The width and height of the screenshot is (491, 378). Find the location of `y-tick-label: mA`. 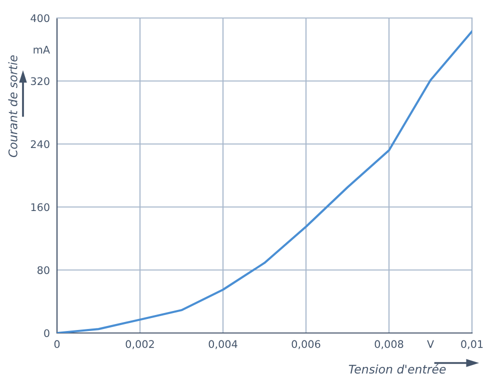

y-tick-label: mA is located at coordinates (42, 50).